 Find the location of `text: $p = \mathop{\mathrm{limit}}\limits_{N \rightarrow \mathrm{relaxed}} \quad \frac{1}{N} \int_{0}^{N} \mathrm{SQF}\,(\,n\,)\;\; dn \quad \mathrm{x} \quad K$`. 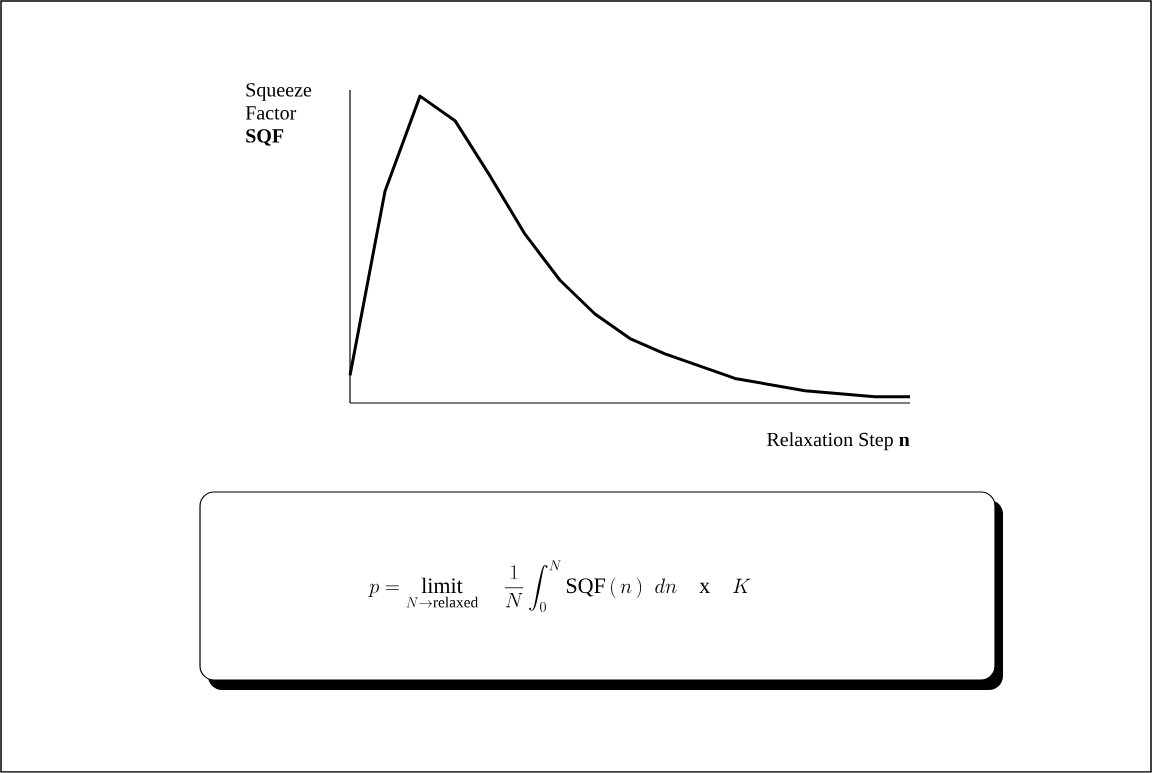

text: $p = \mathop{\mathrm{limit}}\limits_{N \rightarrow \mathrm{relaxed}} \quad \frac{1}{N} \int_{0}^{N} \mathrm{SQF}\,(\,n\,)\;\; dn \quad \mathrm{x} \quad K$ is located at coordinates (559, 586).